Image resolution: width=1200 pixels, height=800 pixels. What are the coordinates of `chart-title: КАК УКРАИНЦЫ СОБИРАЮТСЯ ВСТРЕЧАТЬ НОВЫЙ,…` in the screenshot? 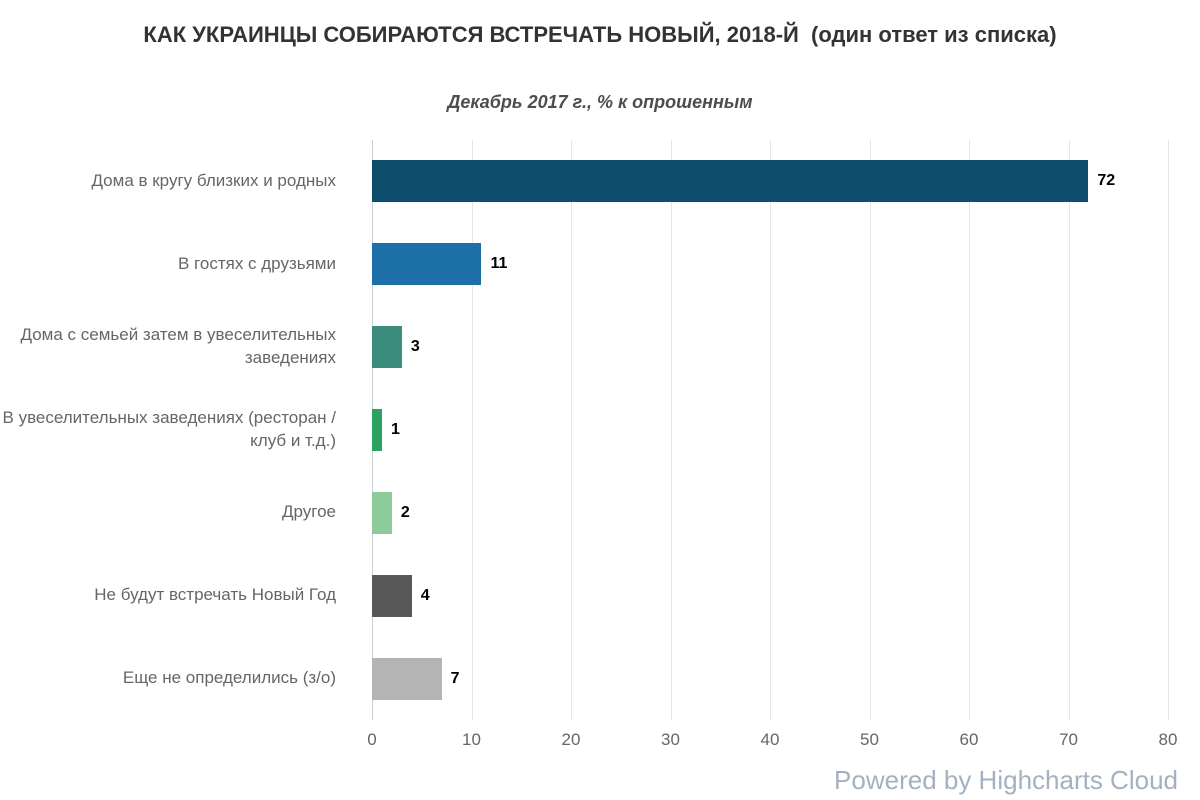 It's located at (600, 34).